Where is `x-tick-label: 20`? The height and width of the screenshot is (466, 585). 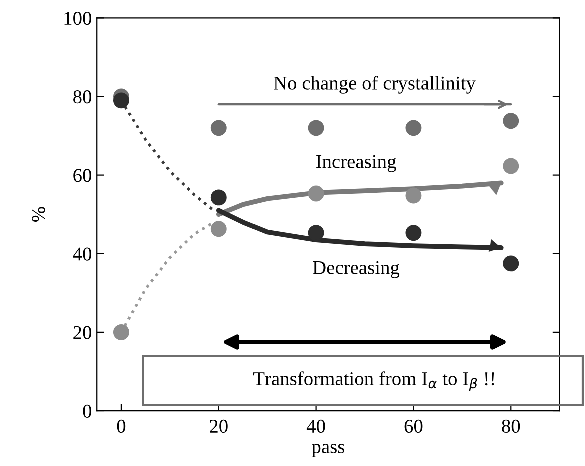
x-tick-label: 20 is located at coordinates (219, 427).